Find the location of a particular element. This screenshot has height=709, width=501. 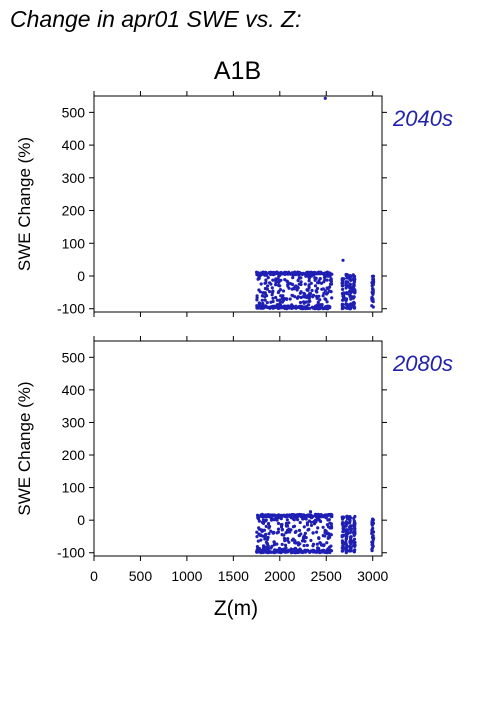

period-label-2080s: 2080s is located at coordinates (422, 363).